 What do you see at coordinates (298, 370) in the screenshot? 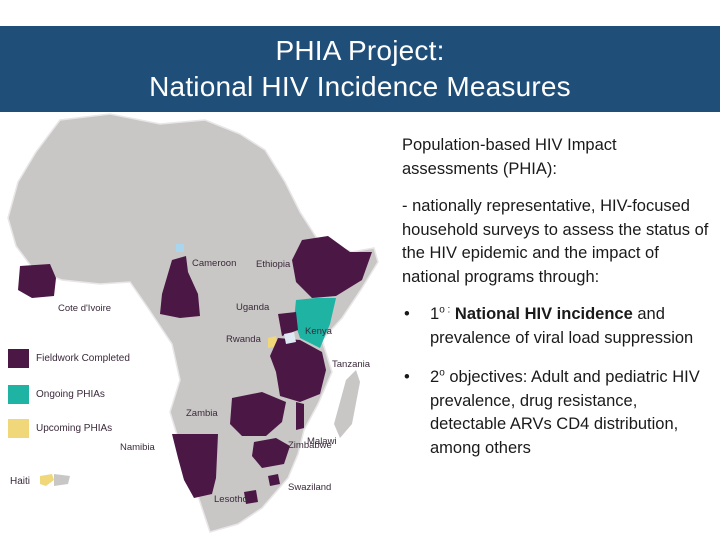
I see `tanzania-shape` at bounding box center [298, 370].